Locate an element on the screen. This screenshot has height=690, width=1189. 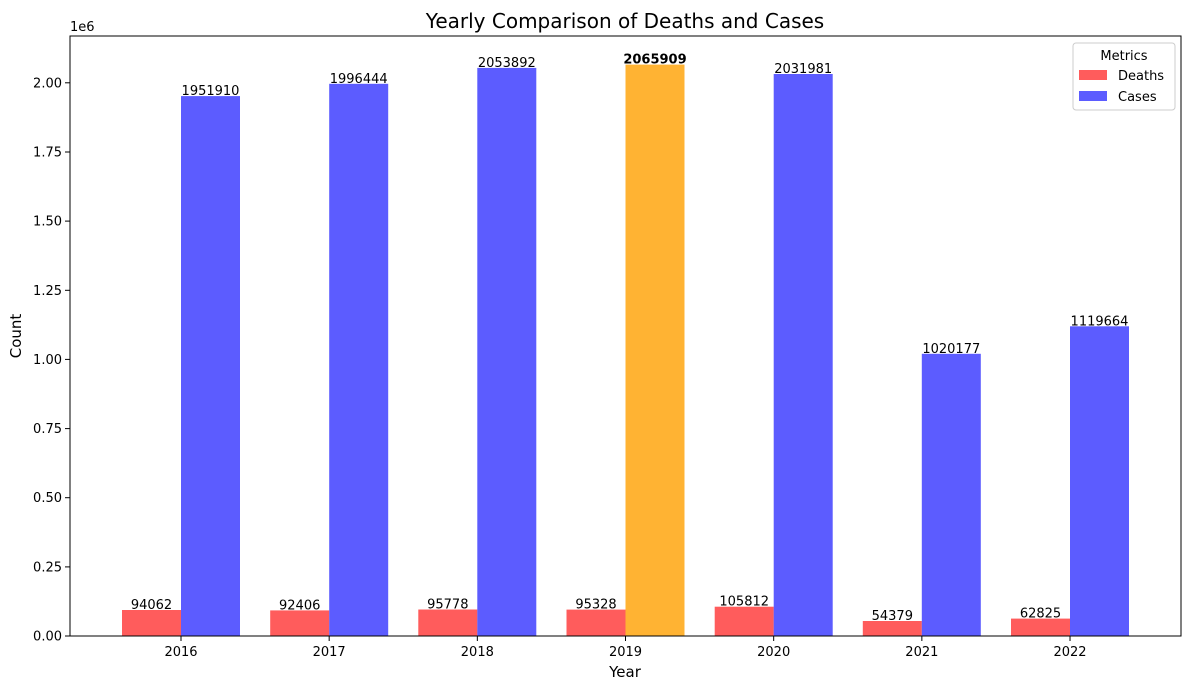
legend-swatch-cases is located at coordinates (1093, 96).